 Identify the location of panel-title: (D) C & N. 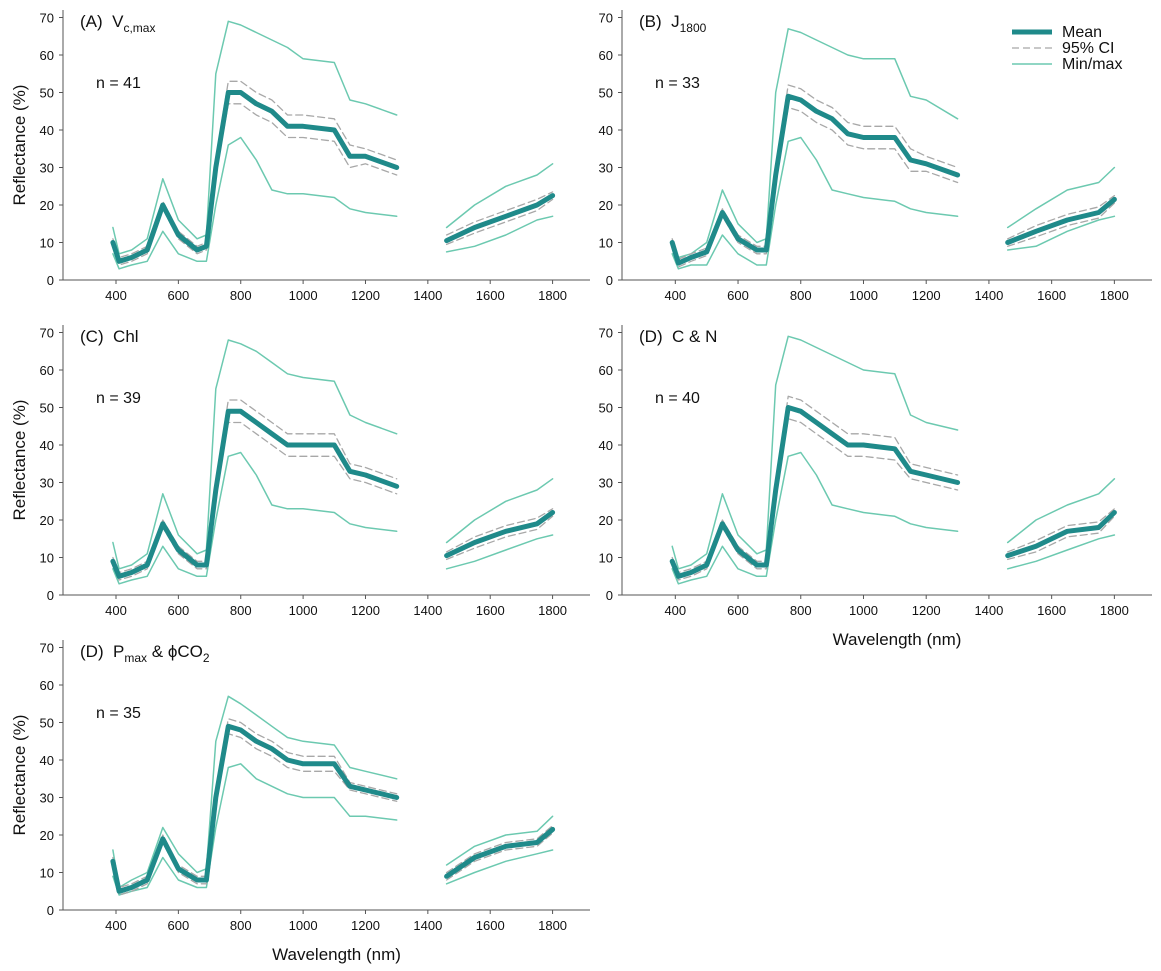
(678, 336).